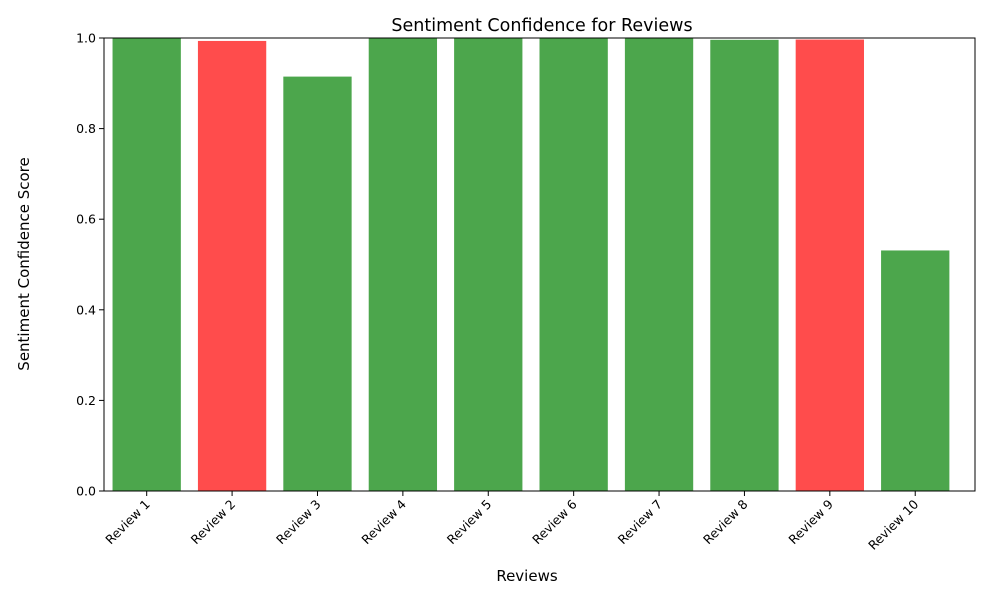  I want to click on x-tick-label: Review 5, so click(469, 522).